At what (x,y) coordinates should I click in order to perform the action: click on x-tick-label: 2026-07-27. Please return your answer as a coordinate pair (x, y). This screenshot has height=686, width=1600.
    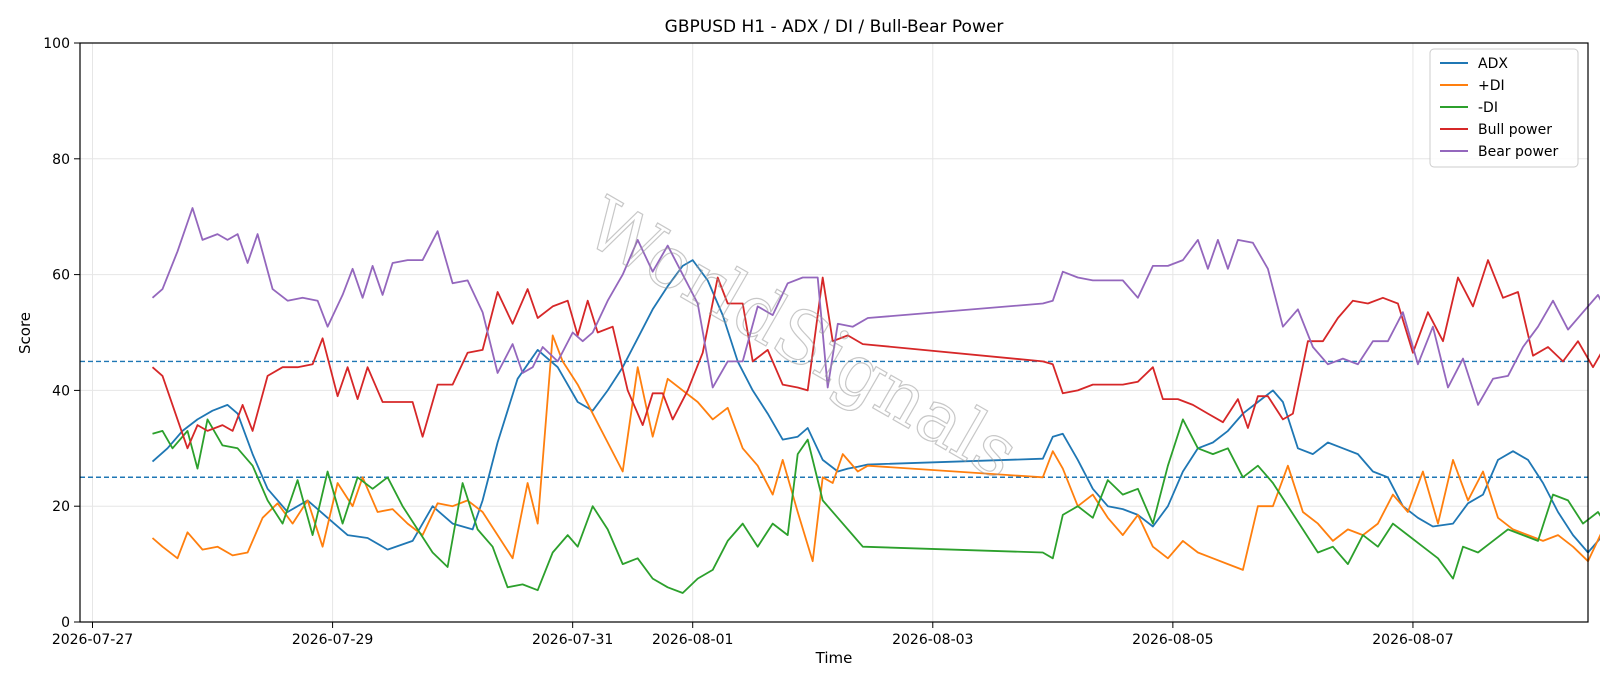
    Looking at the image, I should click on (92, 640).